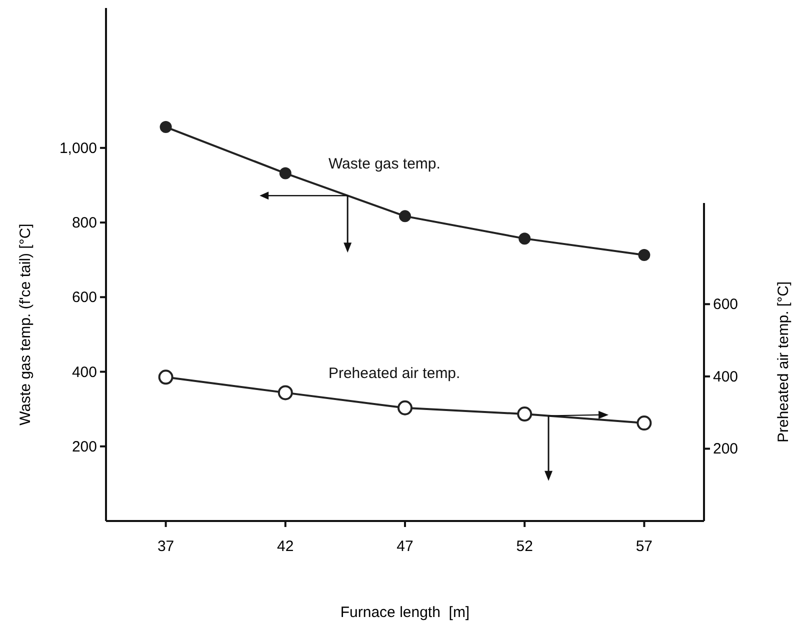 The width and height of the screenshot is (801, 632). What do you see at coordinates (524, 546) in the screenshot?
I see `x-tick-label: 52` at bounding box center [524, 546].